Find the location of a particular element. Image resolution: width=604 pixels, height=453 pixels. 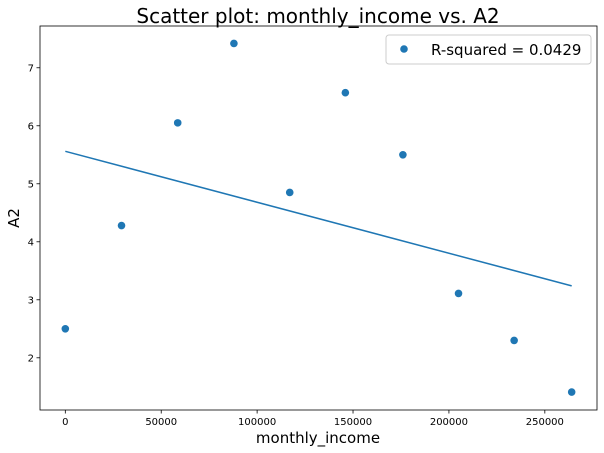

x-tick-label: 150000 is located at coordinates (353, 422).